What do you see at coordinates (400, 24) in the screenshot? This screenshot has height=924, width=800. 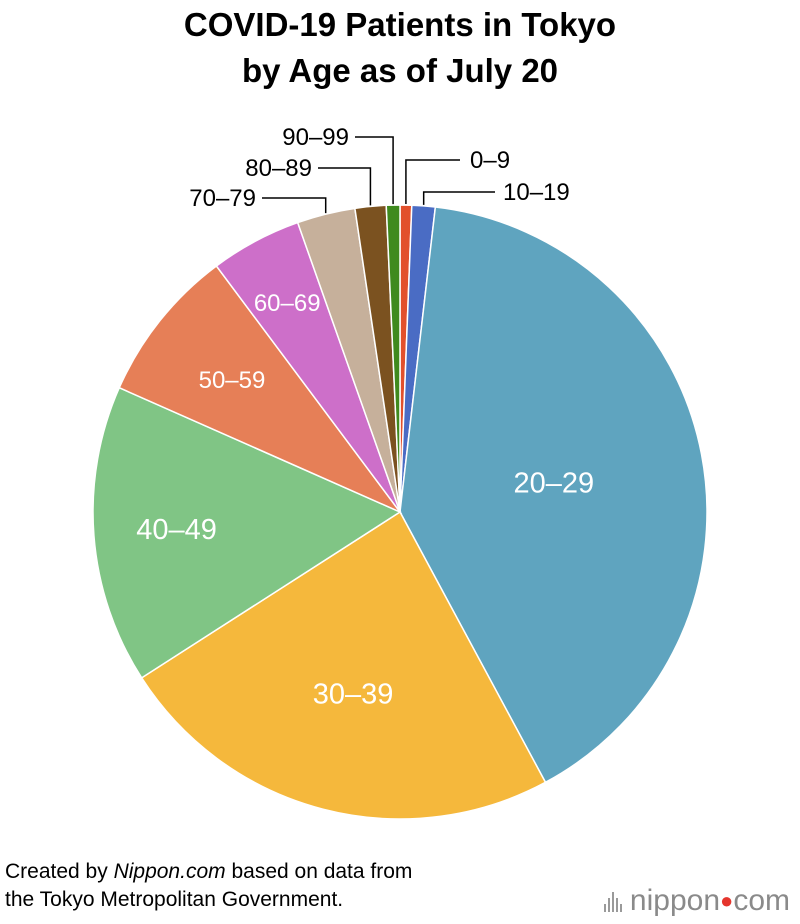 I see `chart-title-line1: COVID-19 Patients in Tokyo` at bounding box center [400, 24].